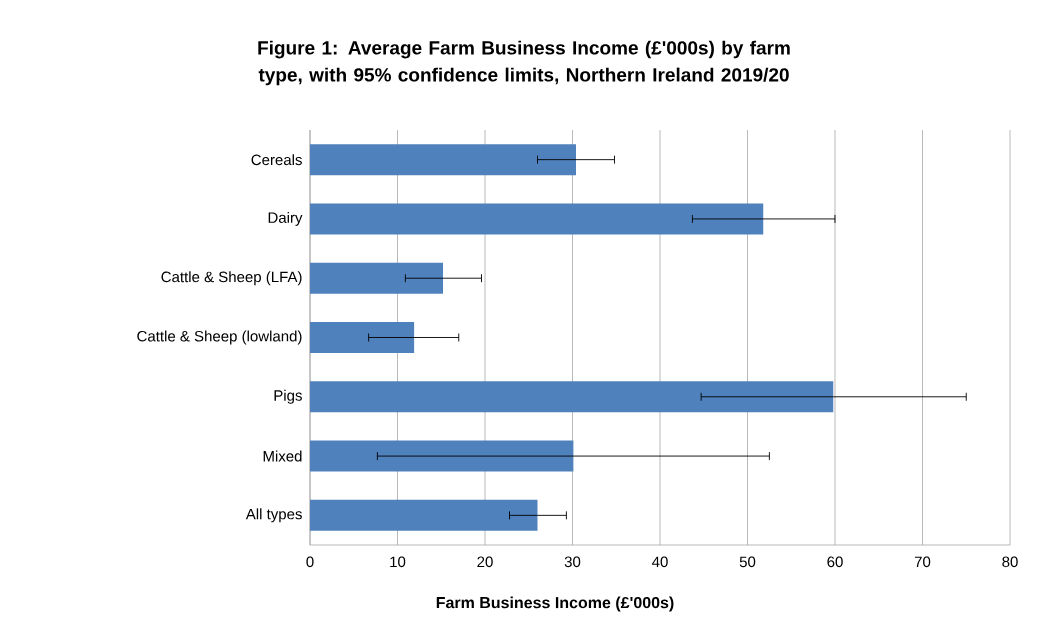  I want to click on x-tick-label: 20, so click(485, 562).